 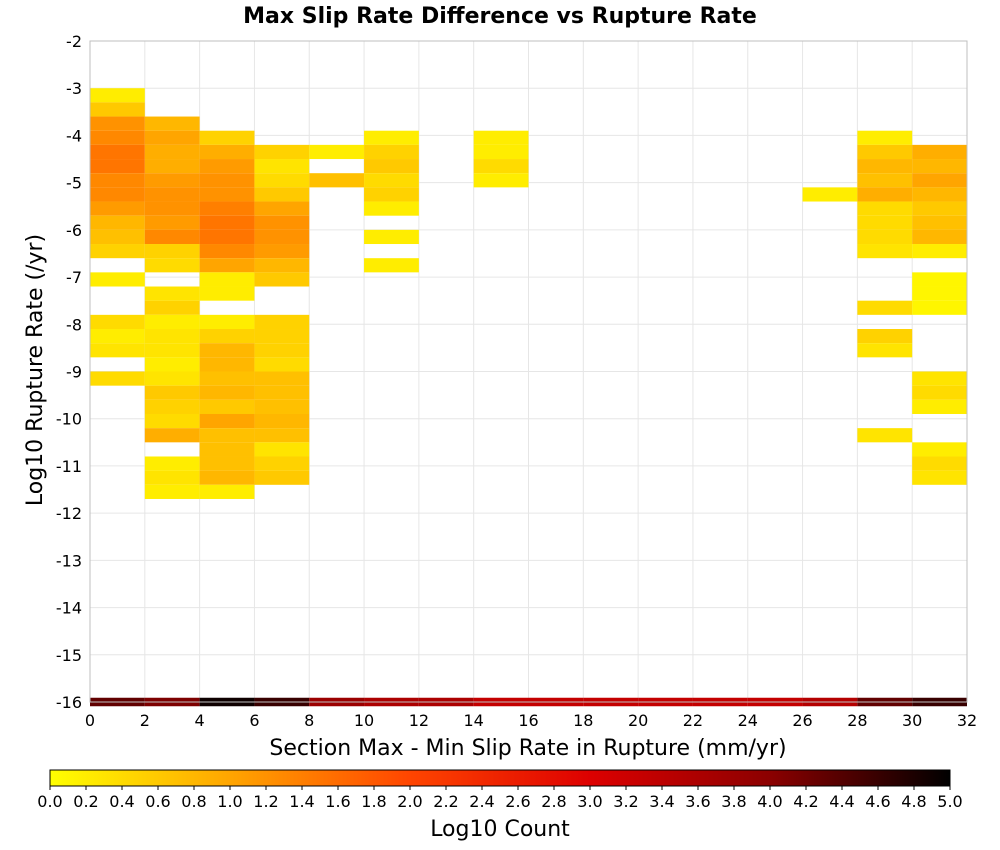 What do you see at coordinates (912, 720) in the screenshot?
I see `x-tick-label: 30` at bounding box center [912, 720].